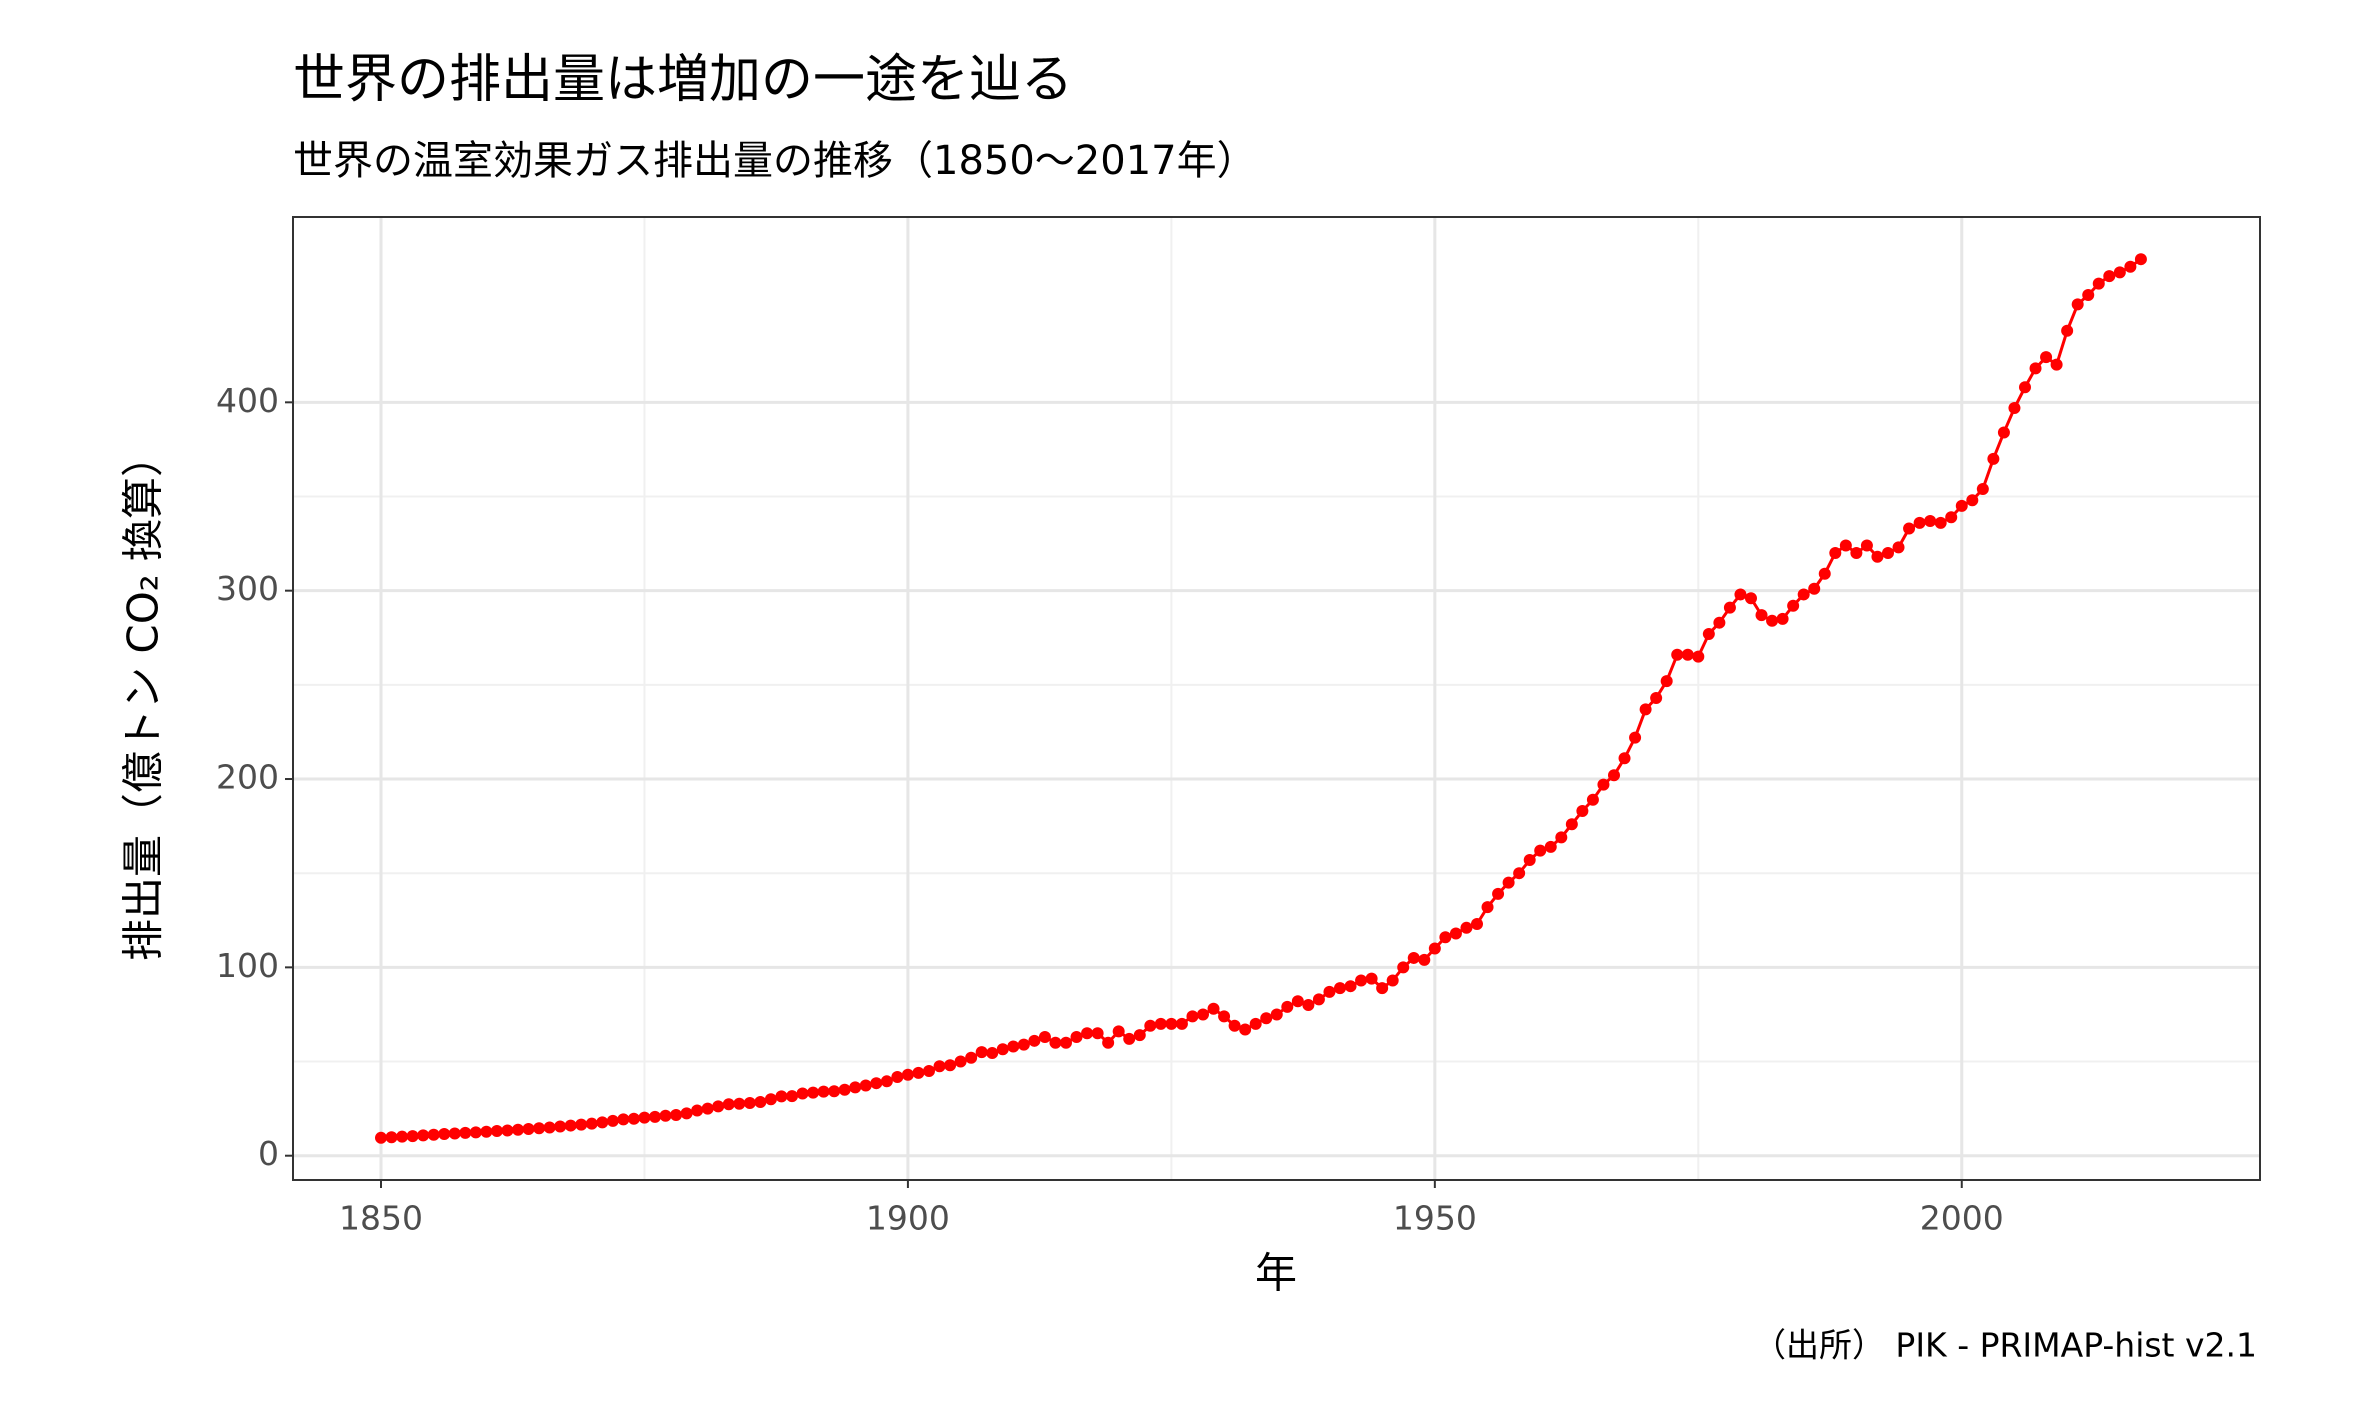  Describe the element at coordinates (268, 1153) in the screenshot. I see `y-tick-label: 0` at that location.